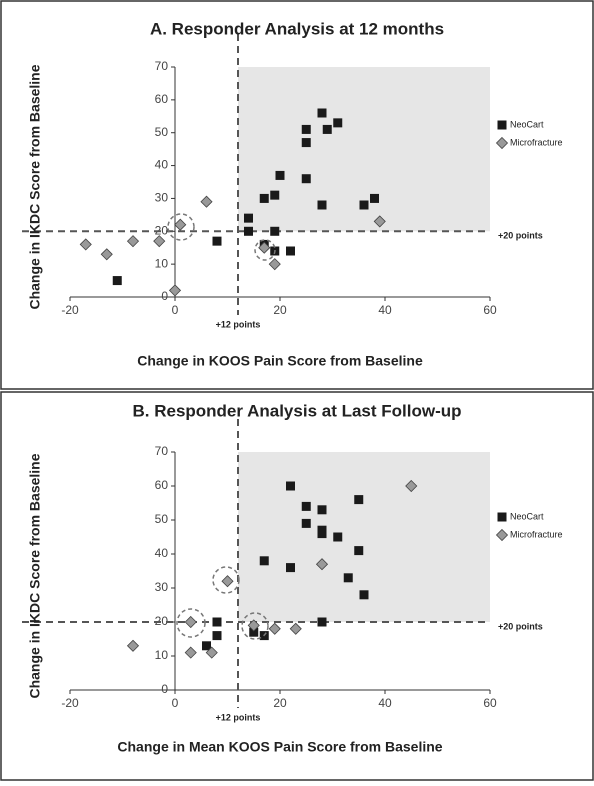 This screenshot has height=786, width=594. I want to click on chart-title: A. Responder Analysis at 12 months, so click(297, 28).